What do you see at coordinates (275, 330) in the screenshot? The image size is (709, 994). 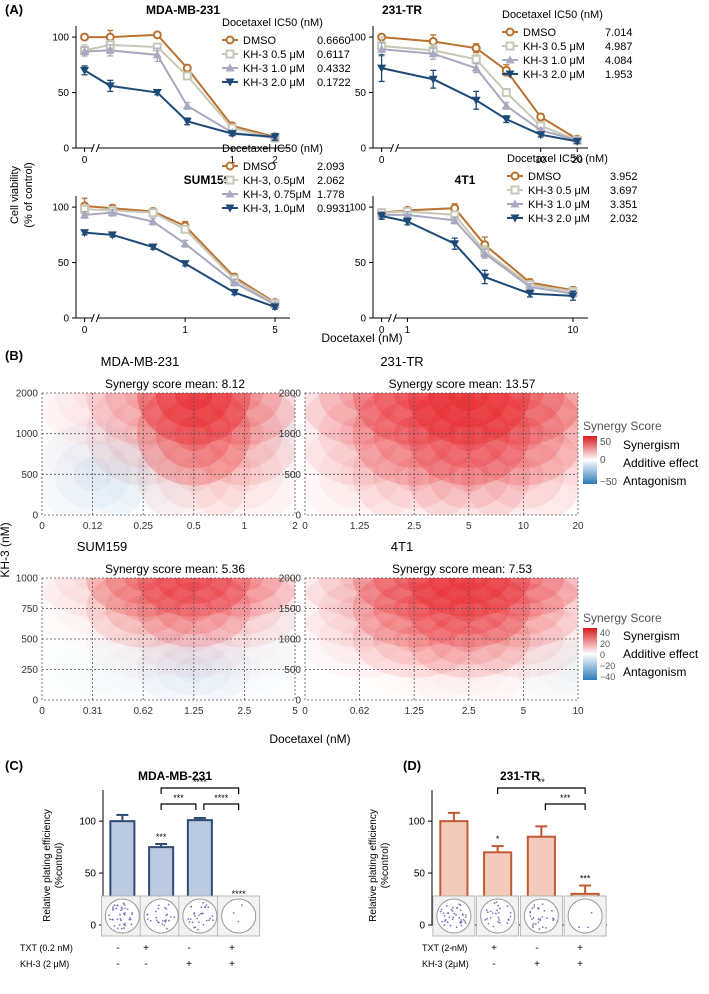 I see `x-tick-label: 5` at bounding box center [275, 330].